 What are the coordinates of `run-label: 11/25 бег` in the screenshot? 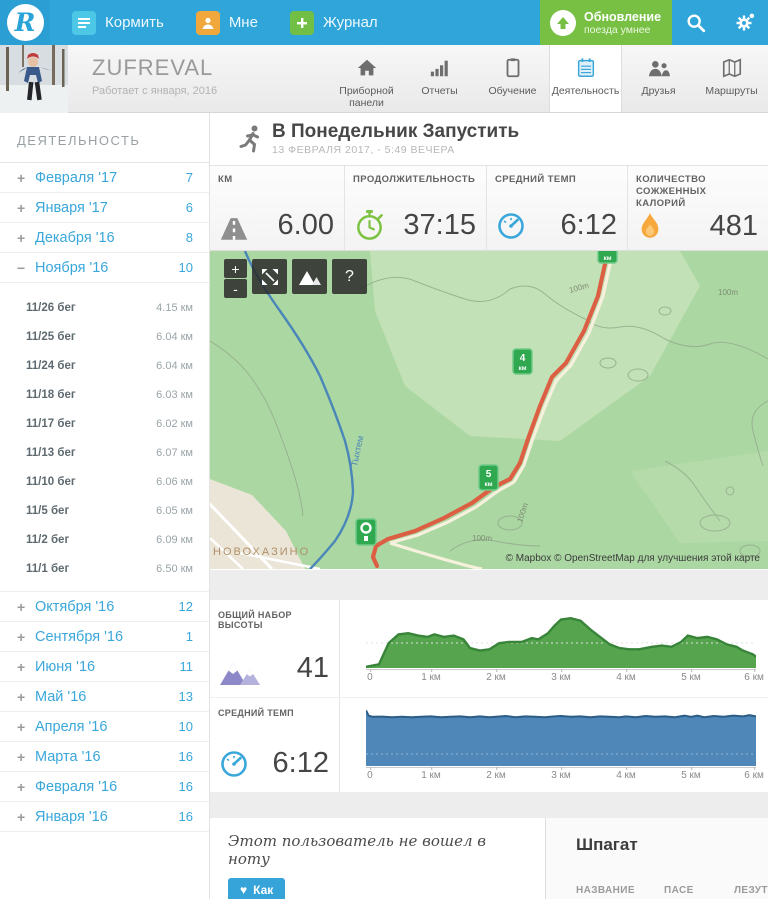 It's located at (51, 336).